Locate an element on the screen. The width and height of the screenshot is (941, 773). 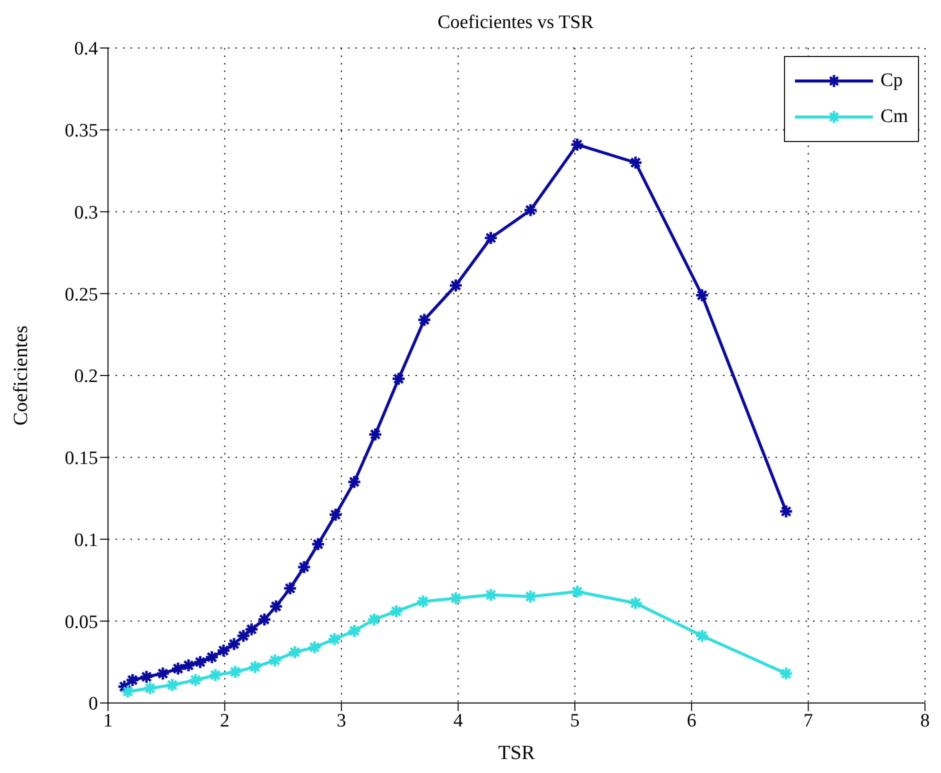
y-tick-label: 0.35 is located at coordinates (81, 131).